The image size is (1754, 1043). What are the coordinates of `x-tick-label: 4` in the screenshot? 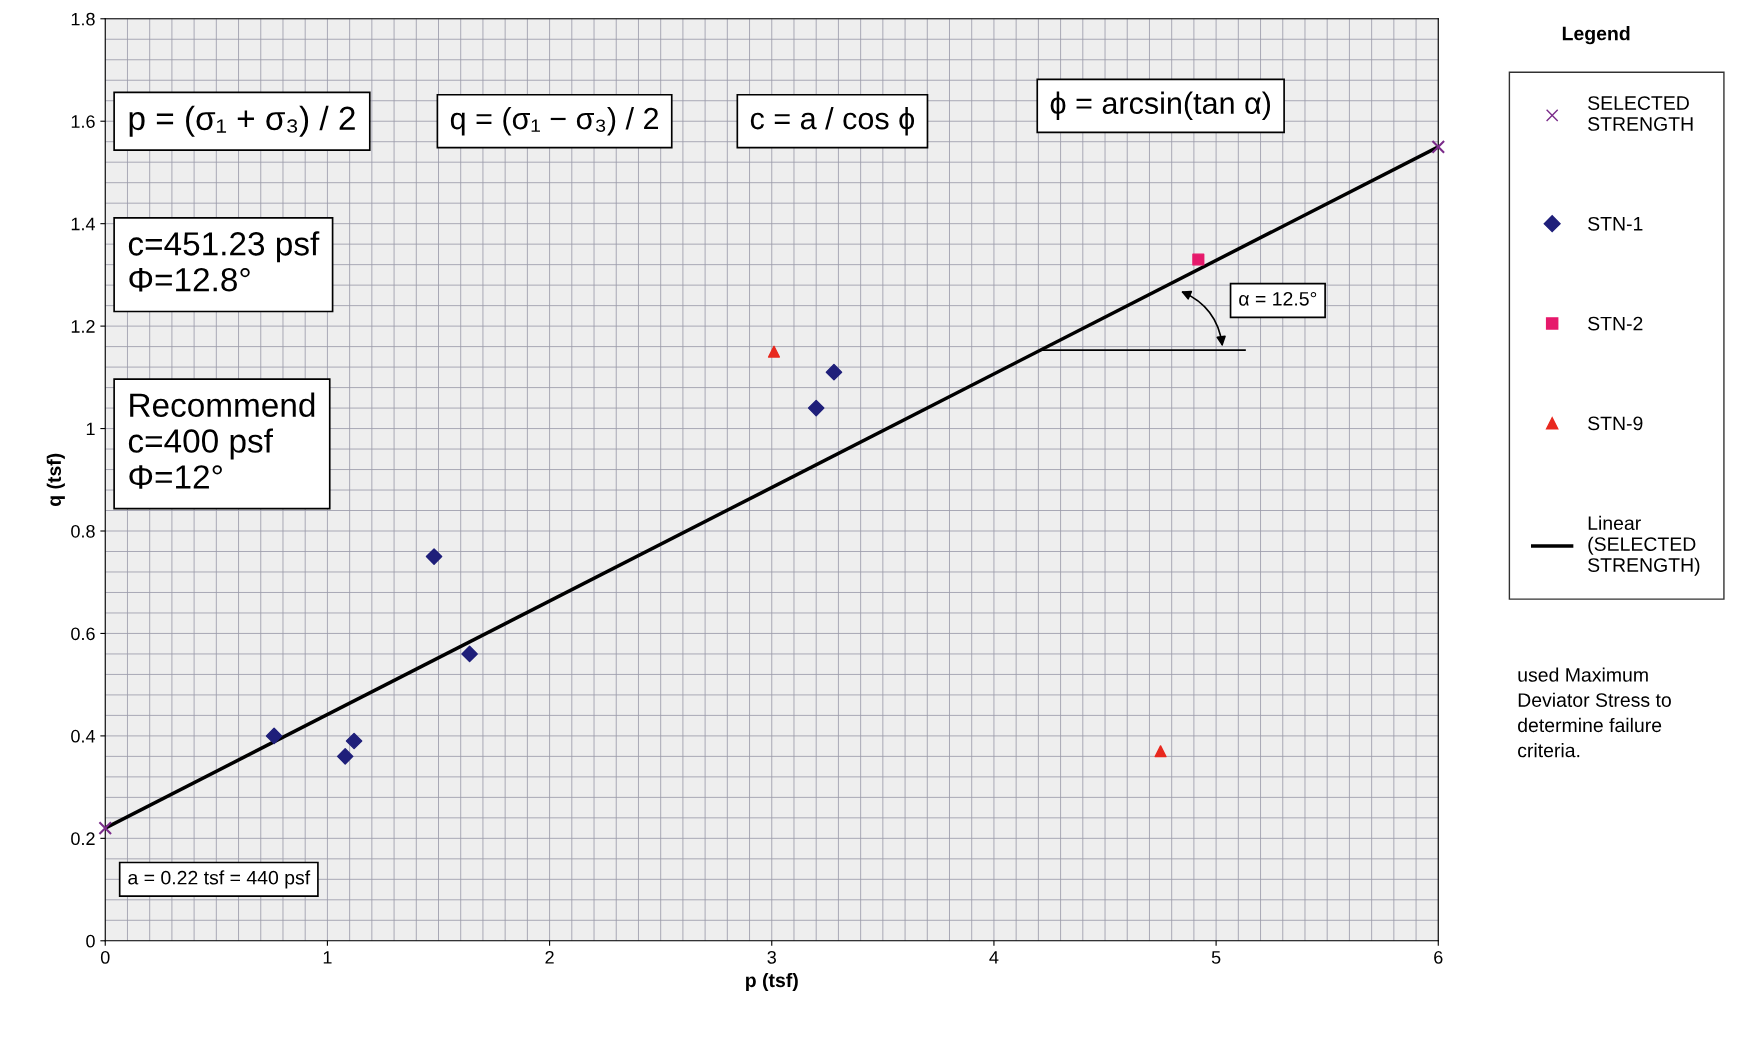 It's located at (994, 957).